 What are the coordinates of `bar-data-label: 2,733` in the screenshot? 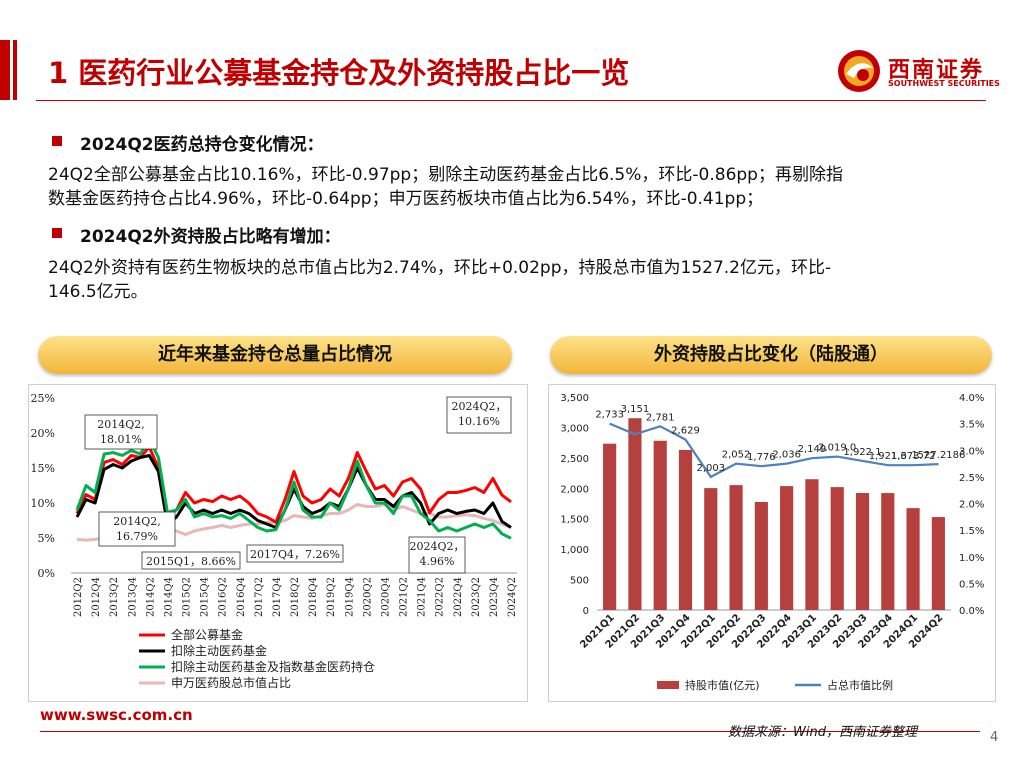 It's located at (609, 415).